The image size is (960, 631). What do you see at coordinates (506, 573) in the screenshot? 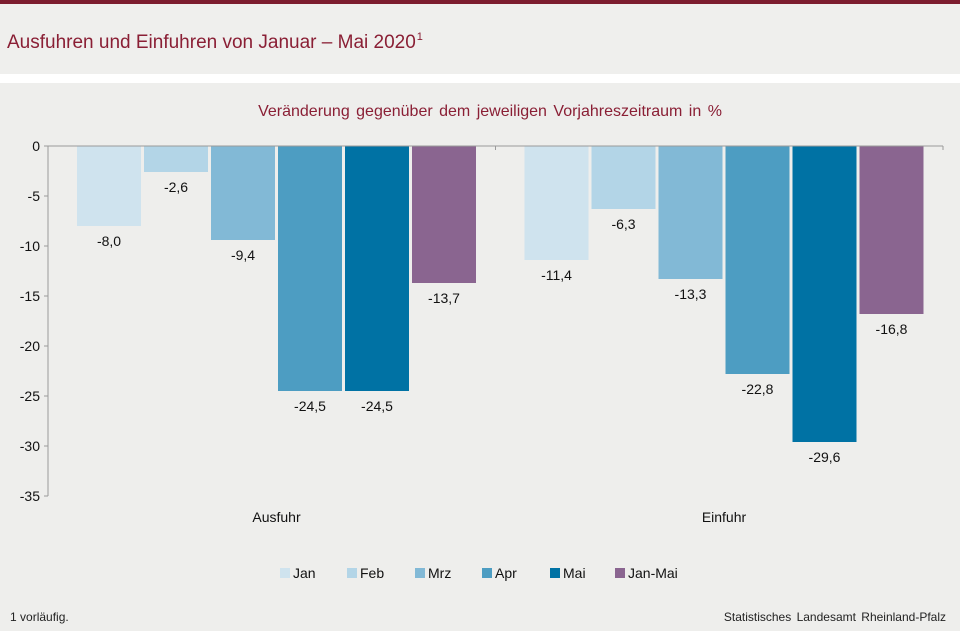
I see `legend-label-apr: Apr` at bounding box center [506, 573].